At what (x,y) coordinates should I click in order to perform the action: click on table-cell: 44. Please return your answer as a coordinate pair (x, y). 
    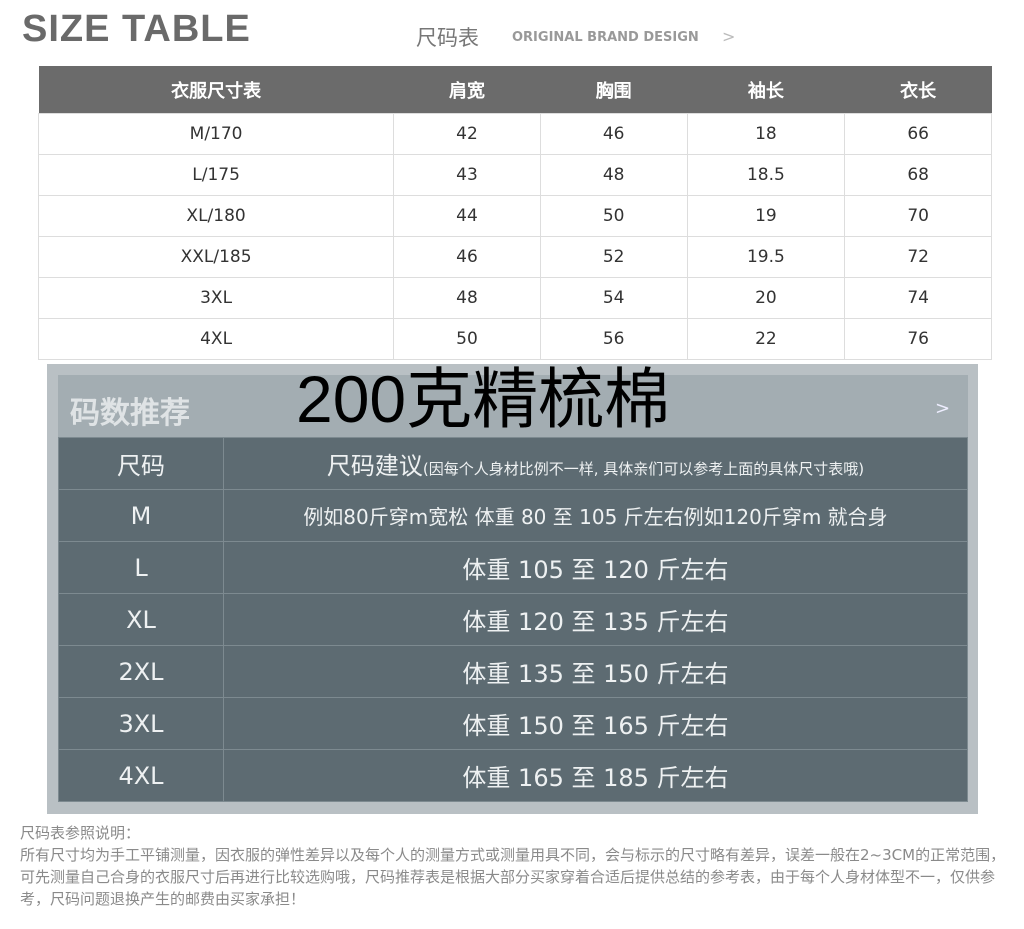
    Looking at the image, I should click on (467, 216).